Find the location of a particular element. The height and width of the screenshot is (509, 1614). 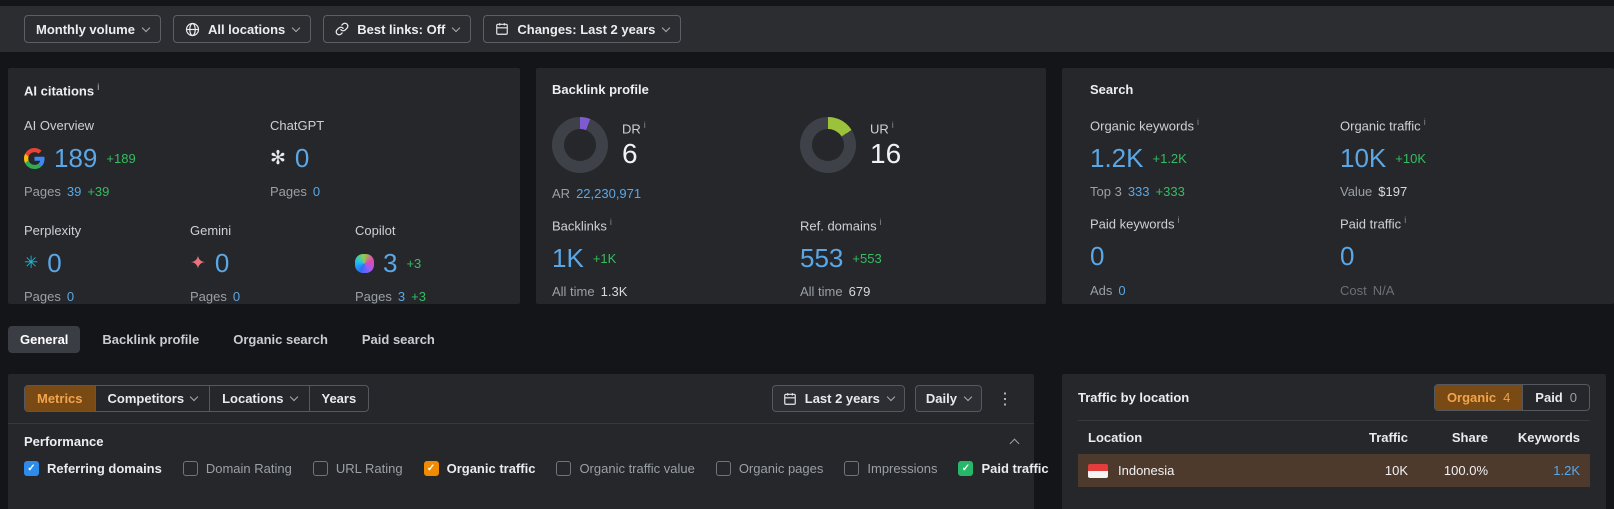

chatgpt-value: 0 is located at coordinates (302, 157).